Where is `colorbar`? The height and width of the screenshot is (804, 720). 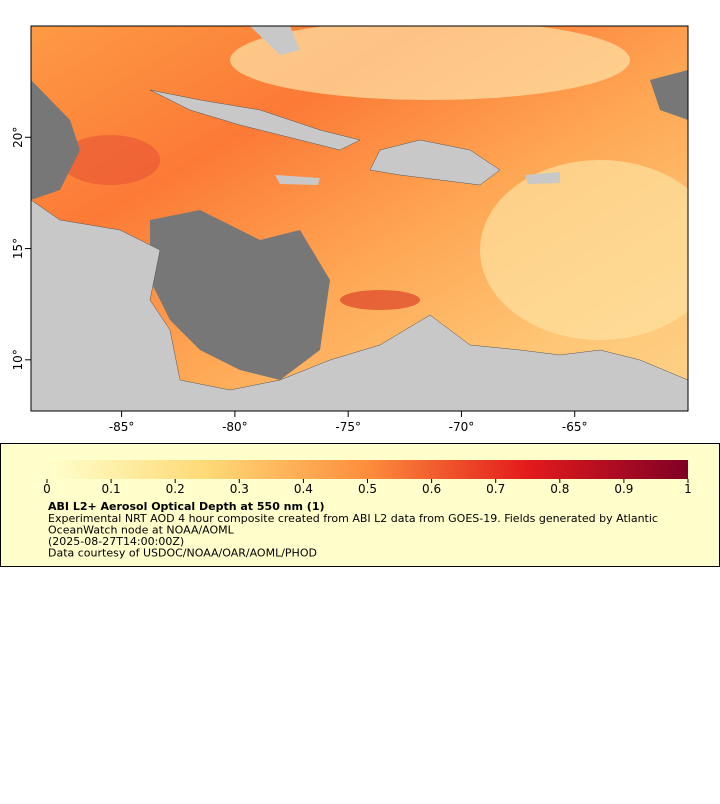 colorbar is located at coordinates (367, 469).